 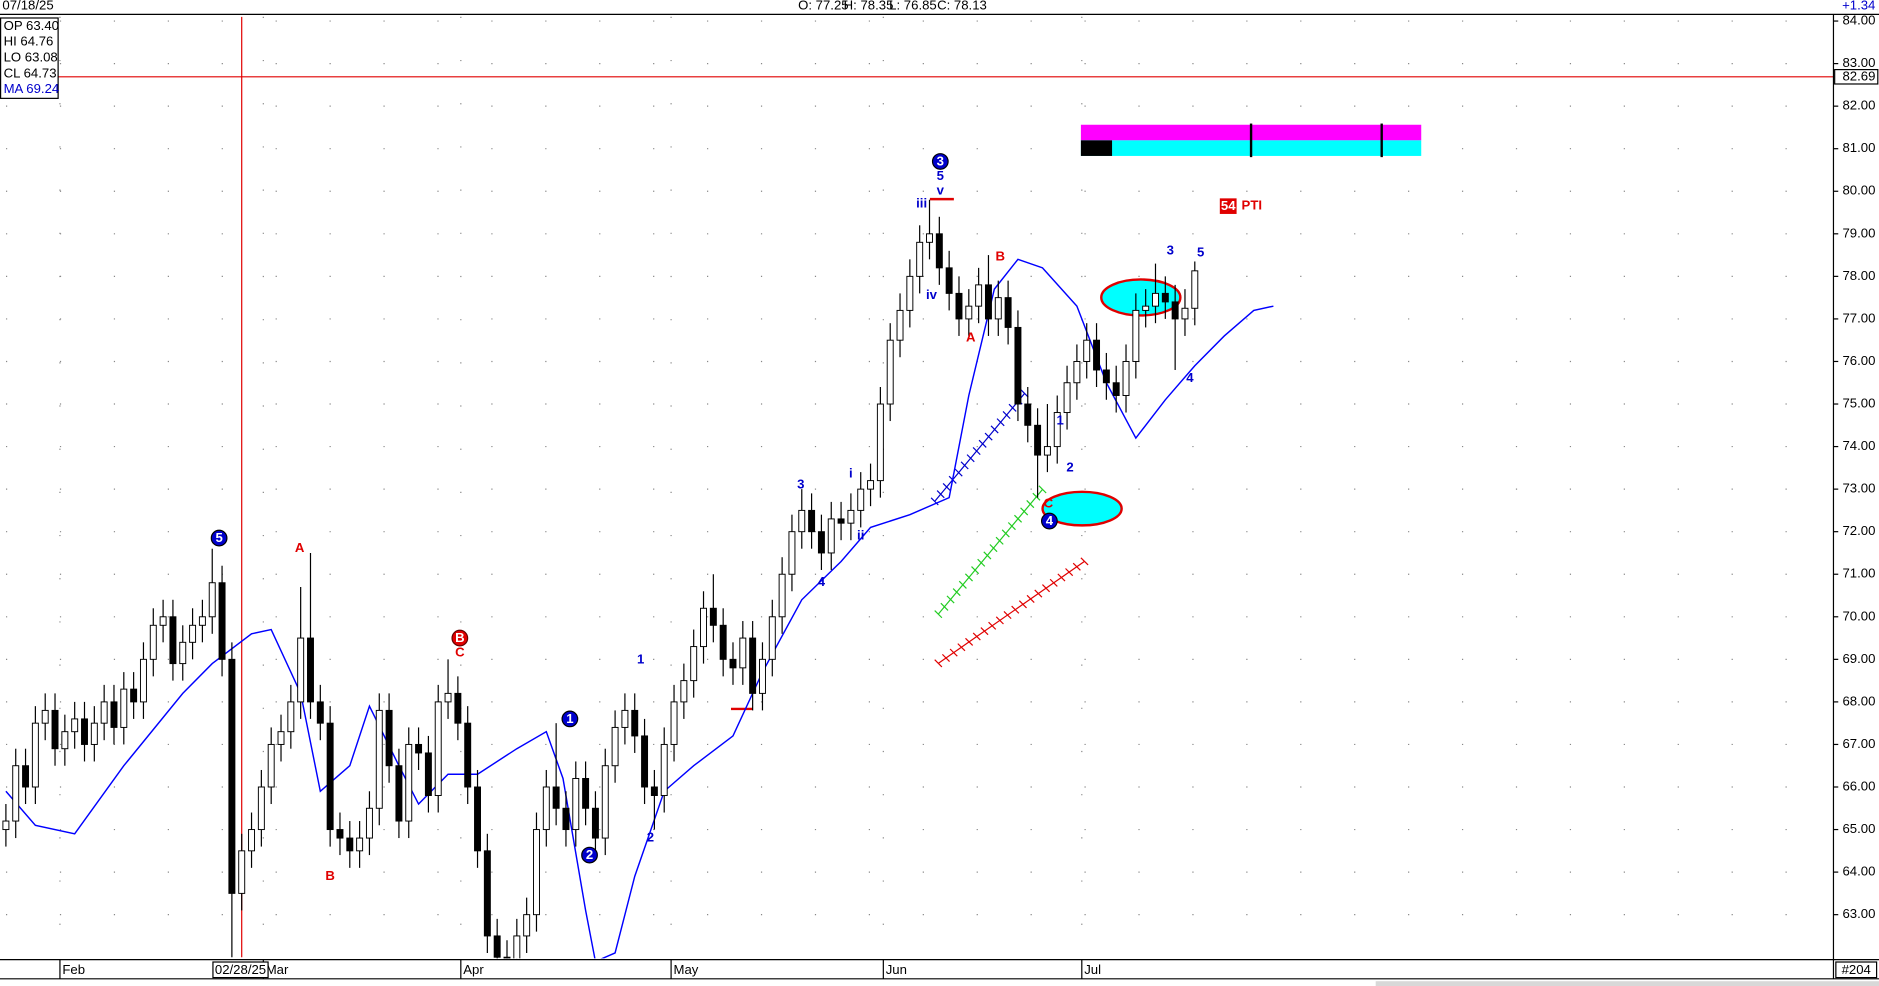 What do you see at coordinates (1858, 232) in the screenshot?
I see `y-tick-label: 79.00` at bounding box center [1858, 232].